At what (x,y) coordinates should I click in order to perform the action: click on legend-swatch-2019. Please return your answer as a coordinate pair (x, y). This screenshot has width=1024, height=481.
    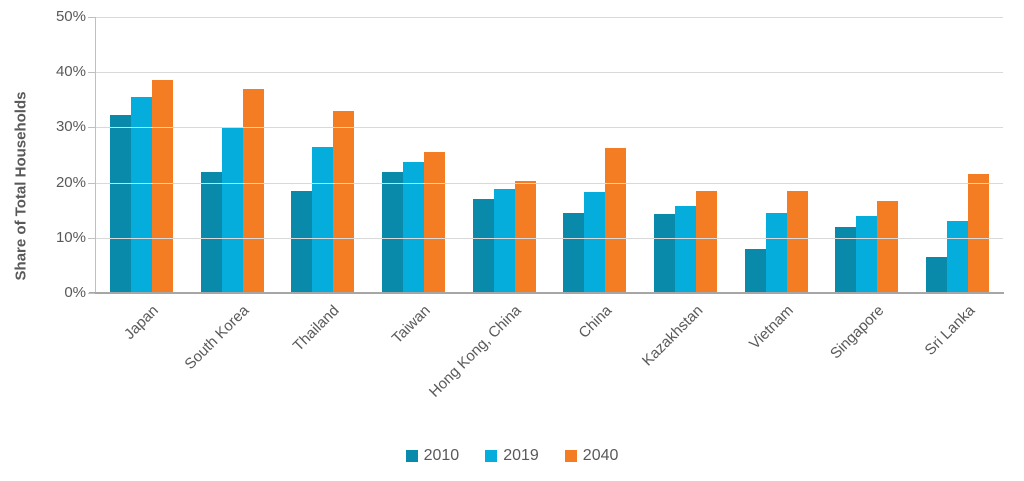
    Looking at the image, I should click on (491, 456).